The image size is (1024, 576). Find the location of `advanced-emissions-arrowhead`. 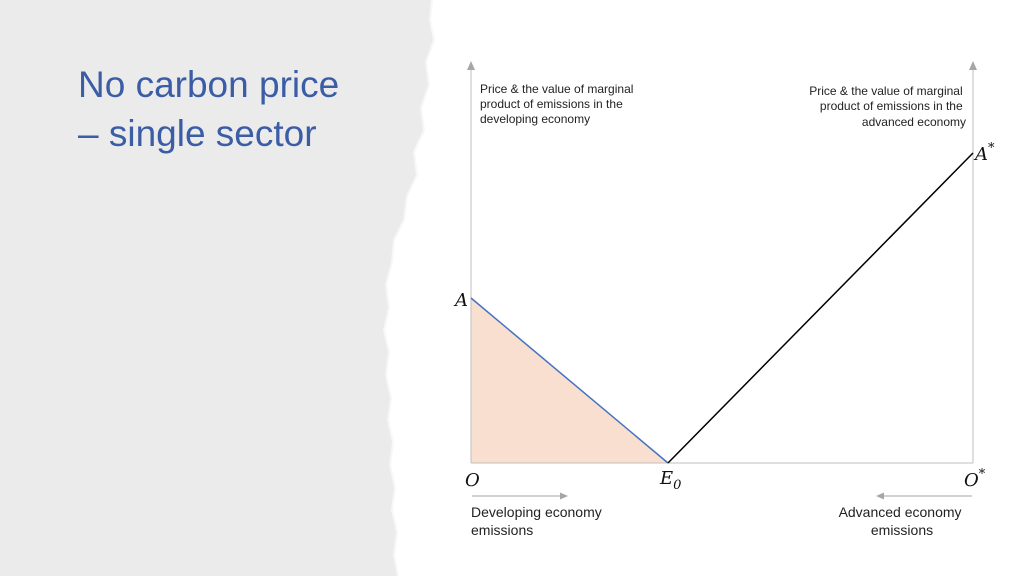

advanced-emissions-arrowhead is located at coordinates (880, 496).